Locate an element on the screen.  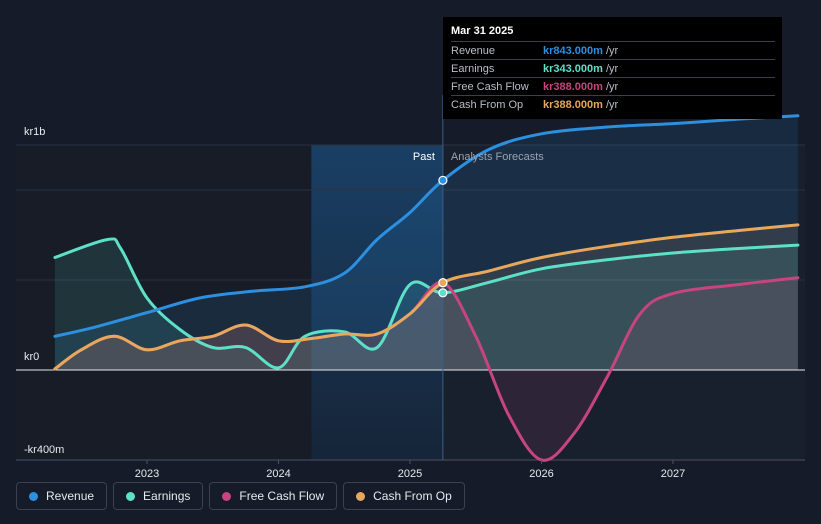
legend-label: Free Cash Flow is located at coordinates (282, 496).